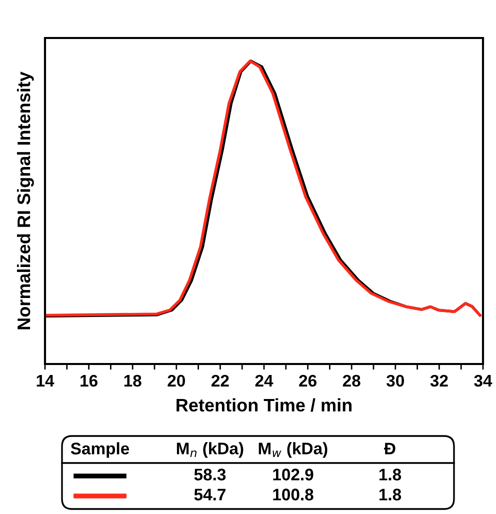 This screenshot has height=514, width=496. I want to click on x-tick-label: 24, so click(264, 380).